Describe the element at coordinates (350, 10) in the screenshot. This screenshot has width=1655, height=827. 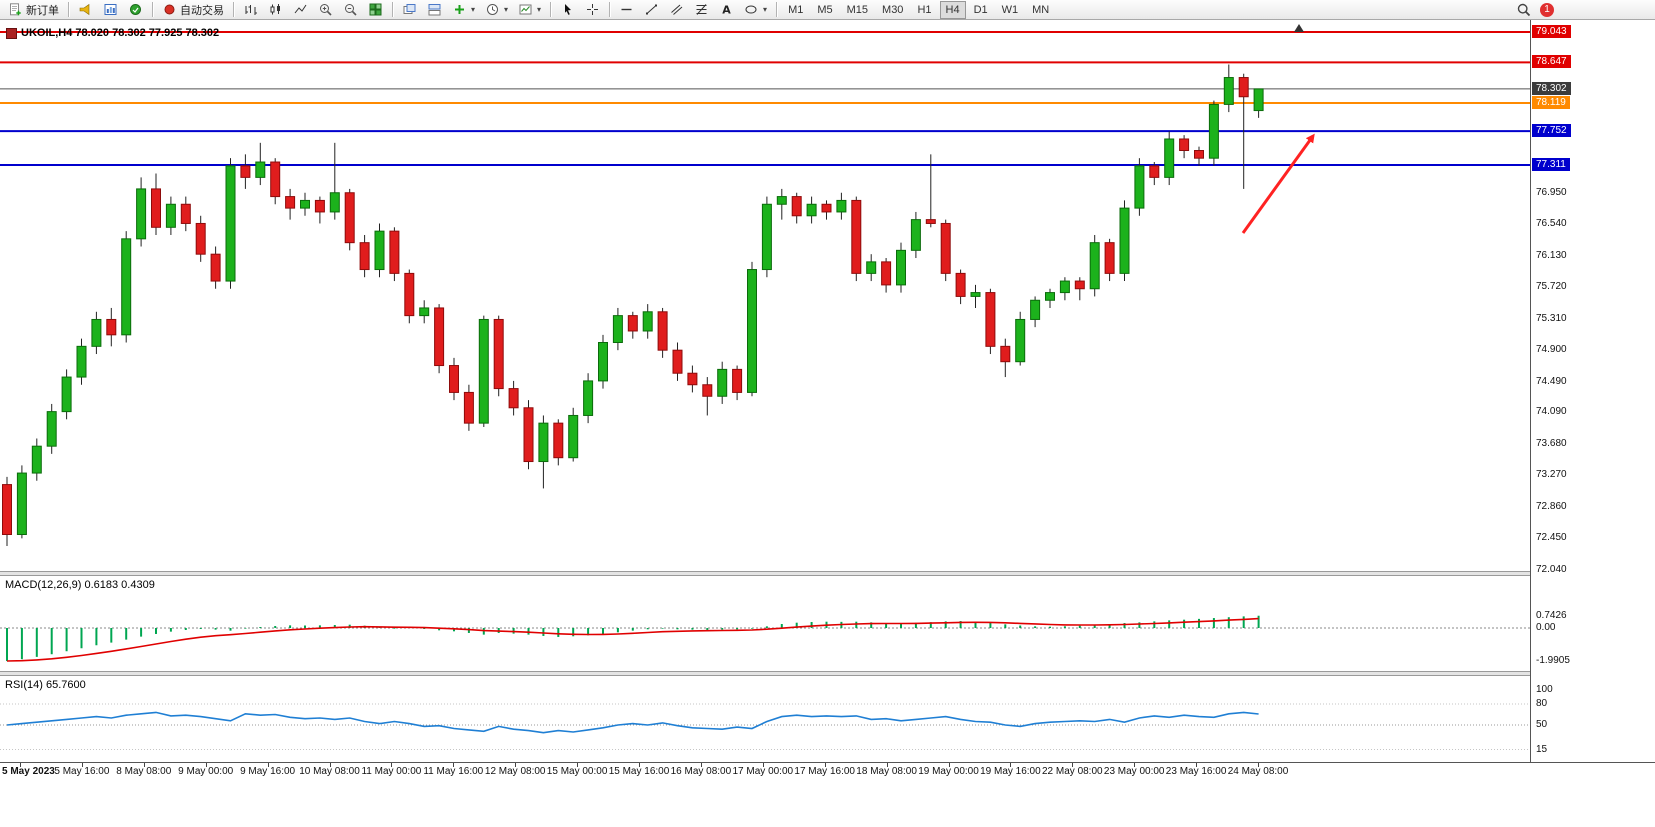
I see `zoom-out-button` at that location.